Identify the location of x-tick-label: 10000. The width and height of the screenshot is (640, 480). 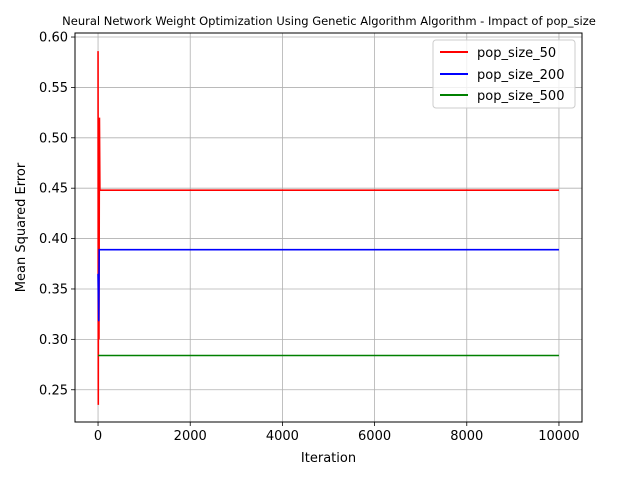
(558, 436).